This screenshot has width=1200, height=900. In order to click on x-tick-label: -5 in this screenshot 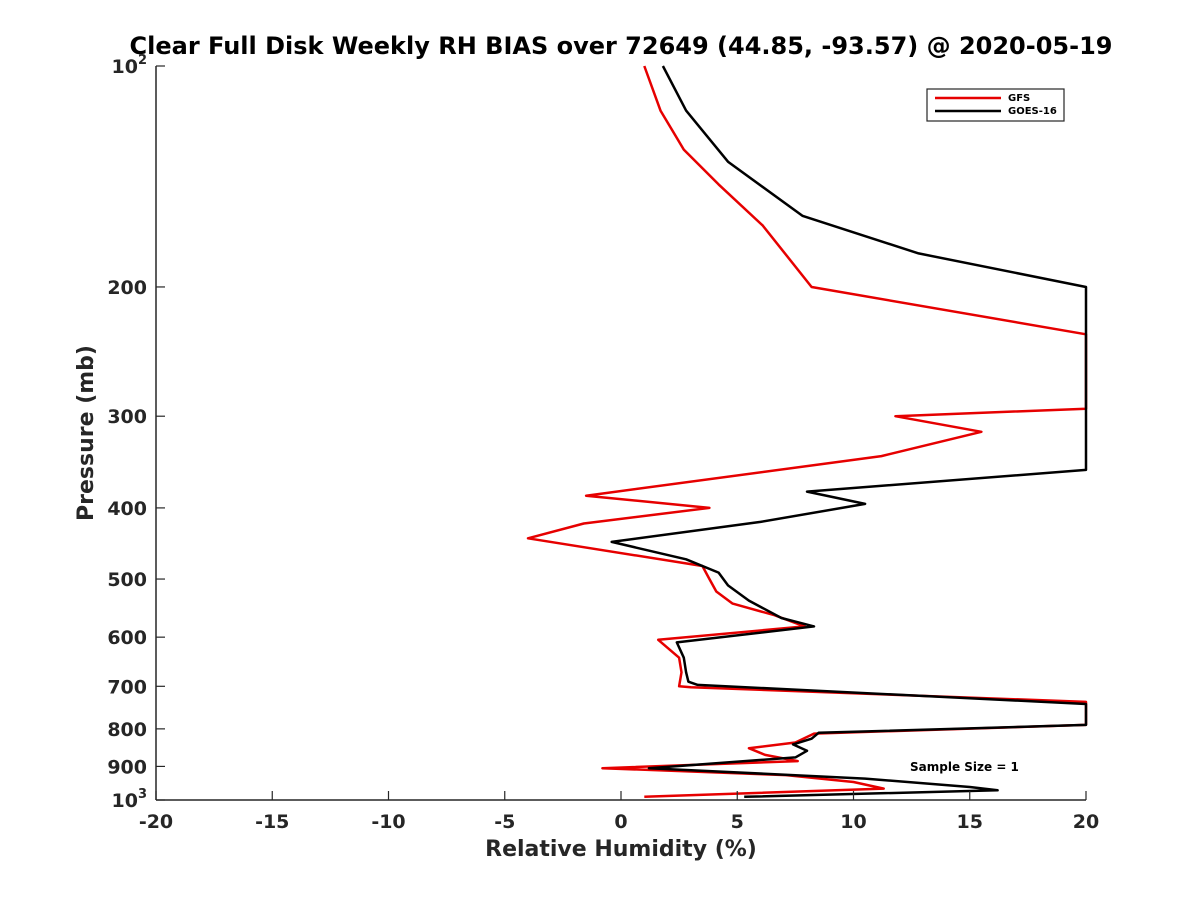, I will do `click(504, 822)`.